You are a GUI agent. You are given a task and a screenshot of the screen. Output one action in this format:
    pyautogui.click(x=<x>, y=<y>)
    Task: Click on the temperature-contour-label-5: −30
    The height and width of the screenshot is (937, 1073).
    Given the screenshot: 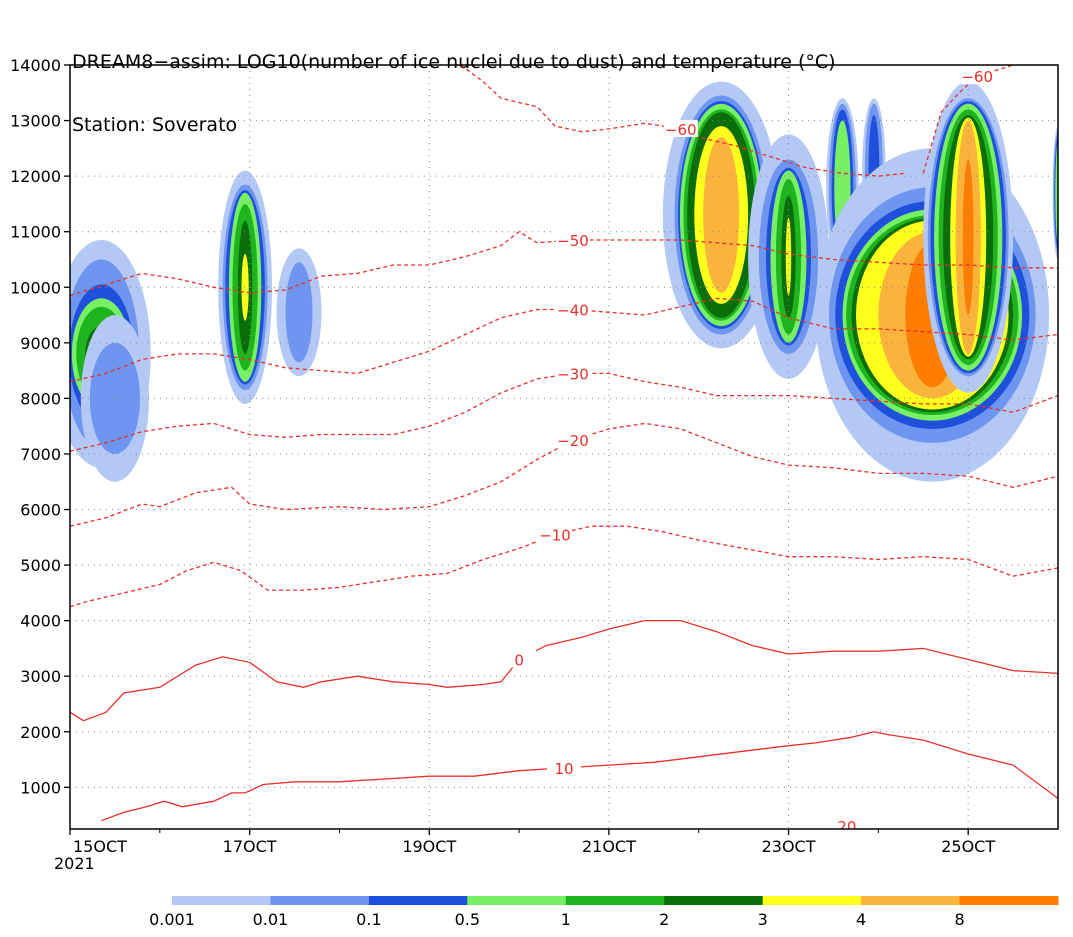 What is the action you would take?
    pyautogui.click(x=573, y=374)
    